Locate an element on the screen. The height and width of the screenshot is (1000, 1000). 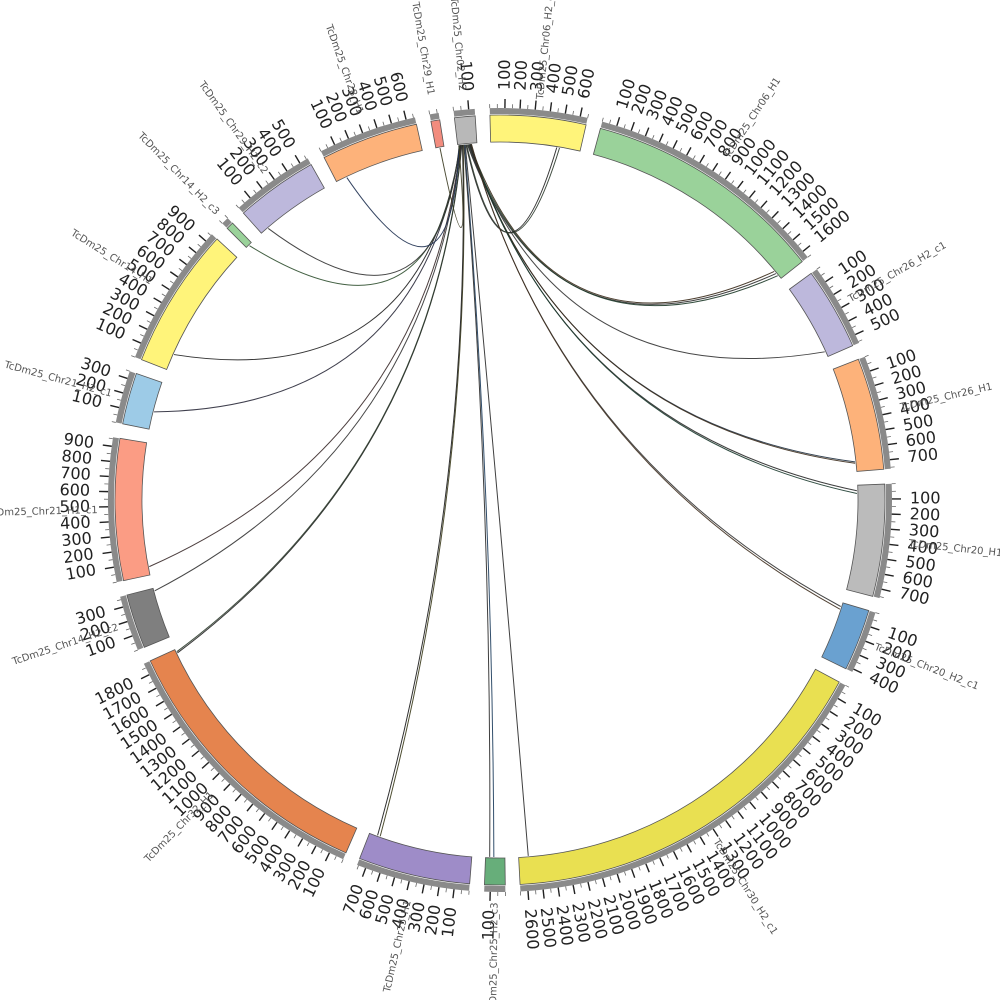
tick-label: 700 is located at coordinates (923, 455).